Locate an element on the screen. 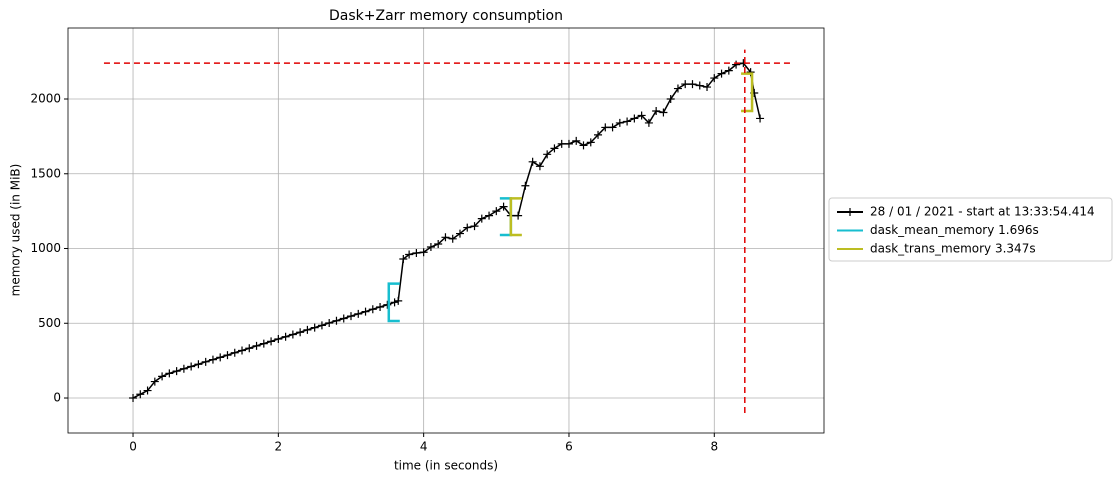  x-tick-label: 0 is located at coordinates (133, 447).